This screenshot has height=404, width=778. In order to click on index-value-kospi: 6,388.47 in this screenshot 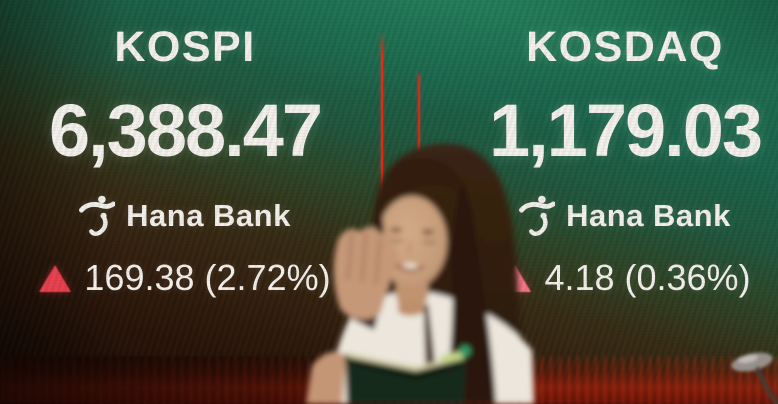, I will do `click(185, 130)`.